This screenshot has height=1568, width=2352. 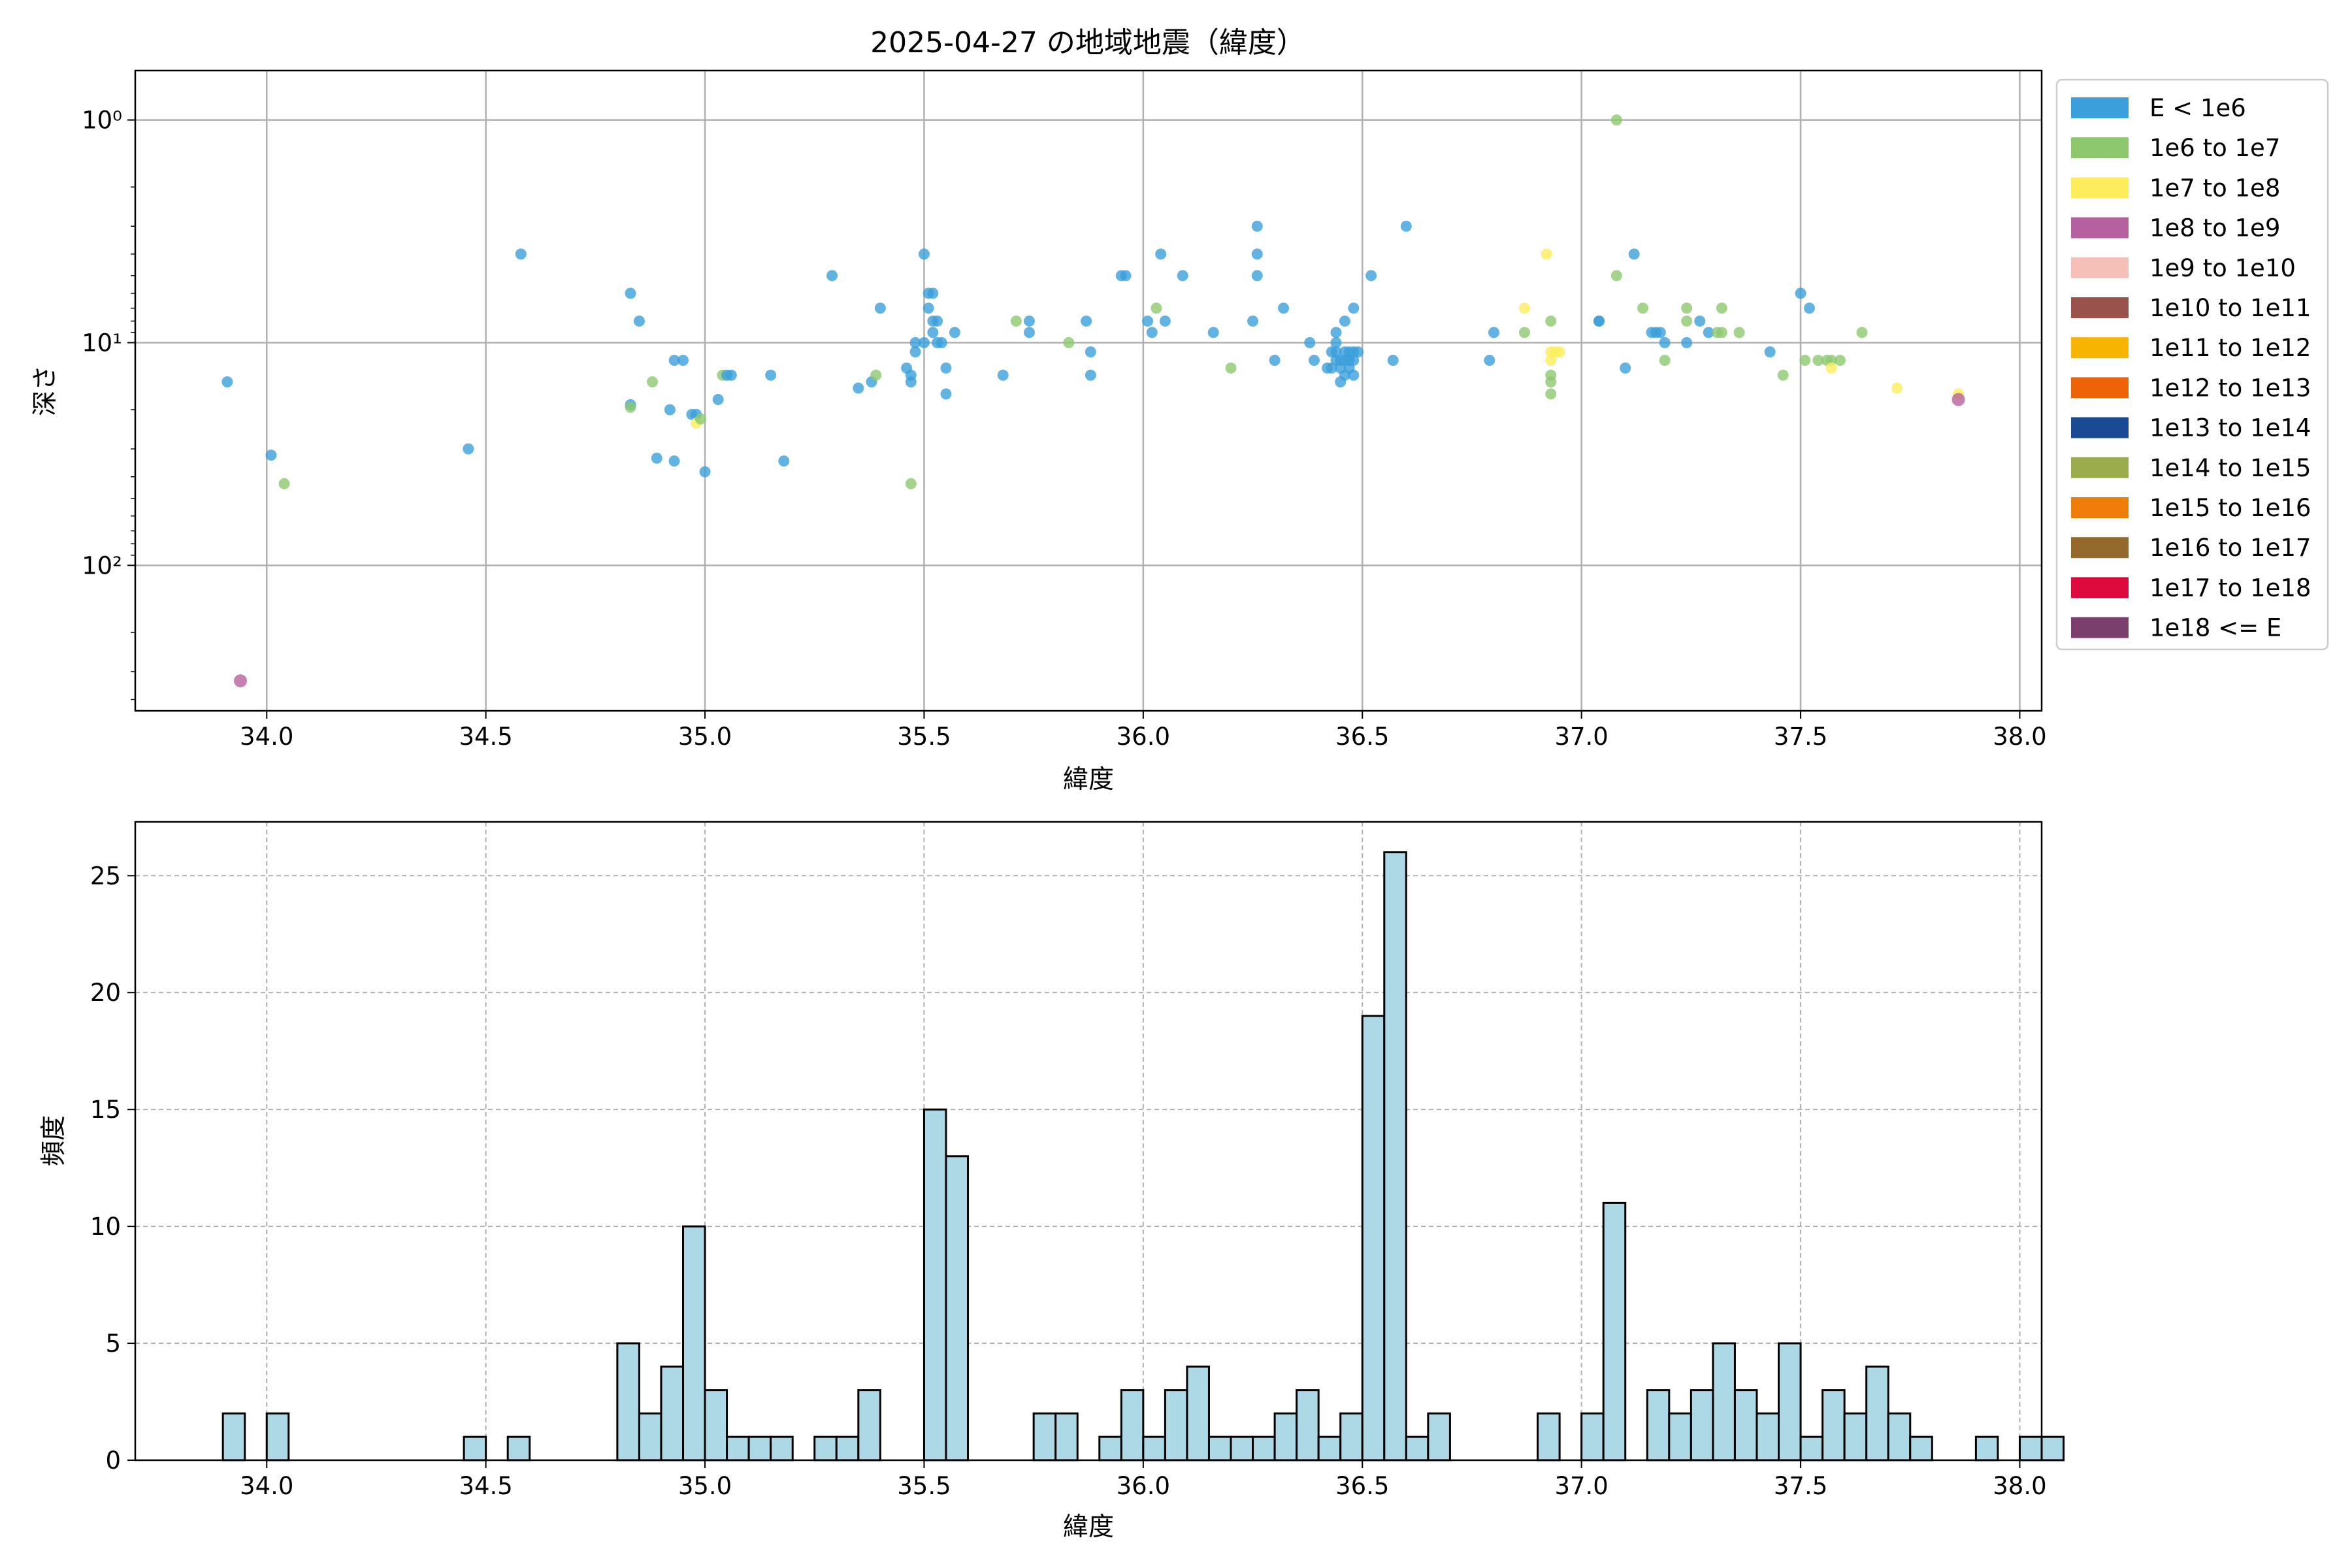 What do you see at coordinates (54, 1140) in the screenshot?
I see `histogram-y-axis-label: 頻度` at bounding box center [54, 1140].